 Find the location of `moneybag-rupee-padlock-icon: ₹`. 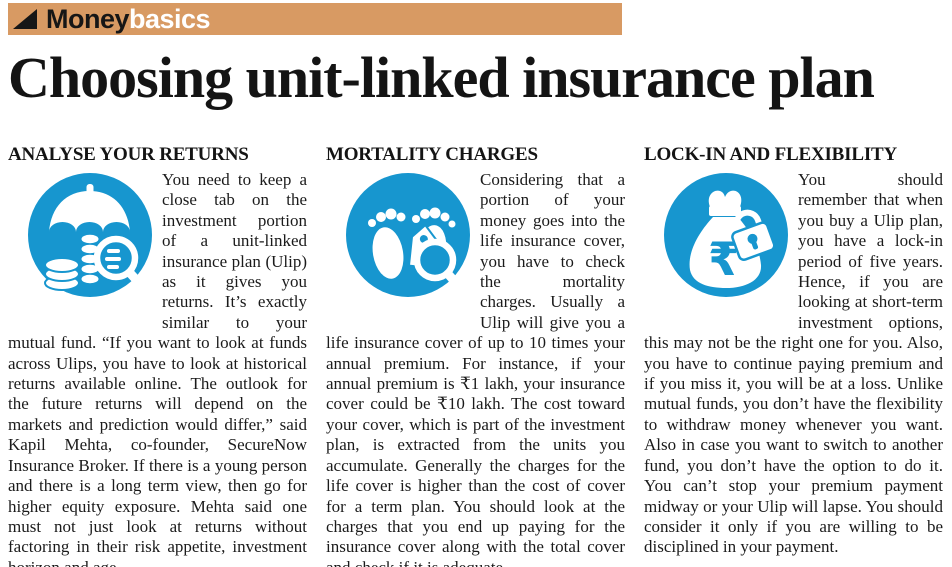

moneybag-rupee-padlock-icon: ₹ is located at coordinates (726, 235).